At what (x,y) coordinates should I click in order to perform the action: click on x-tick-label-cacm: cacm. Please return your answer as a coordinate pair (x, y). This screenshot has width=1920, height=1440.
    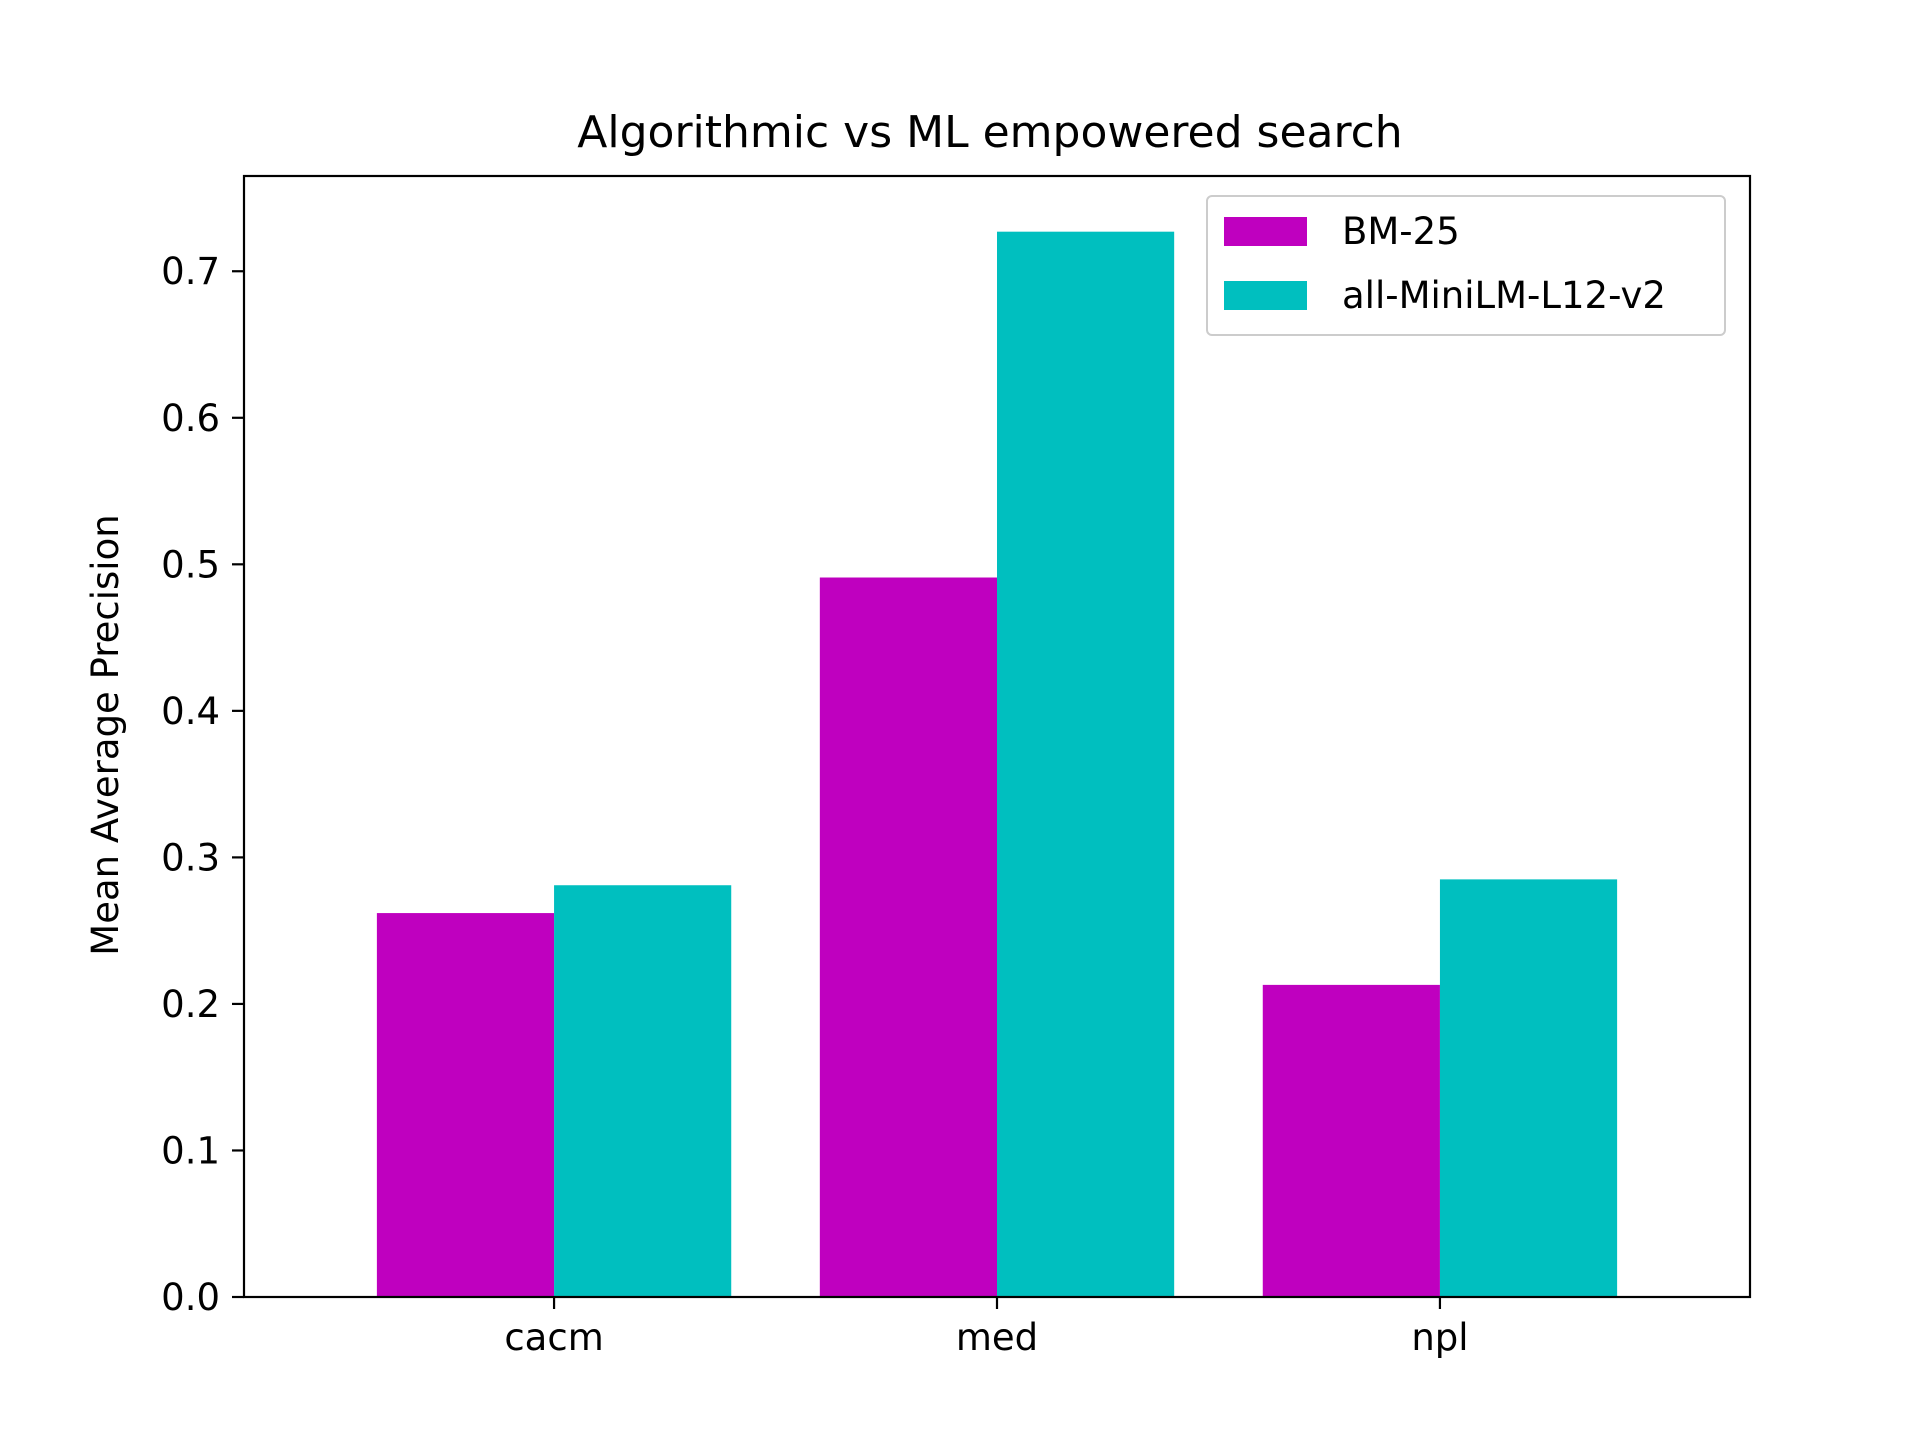
    Looking at the image, I should click on (553, 1337).